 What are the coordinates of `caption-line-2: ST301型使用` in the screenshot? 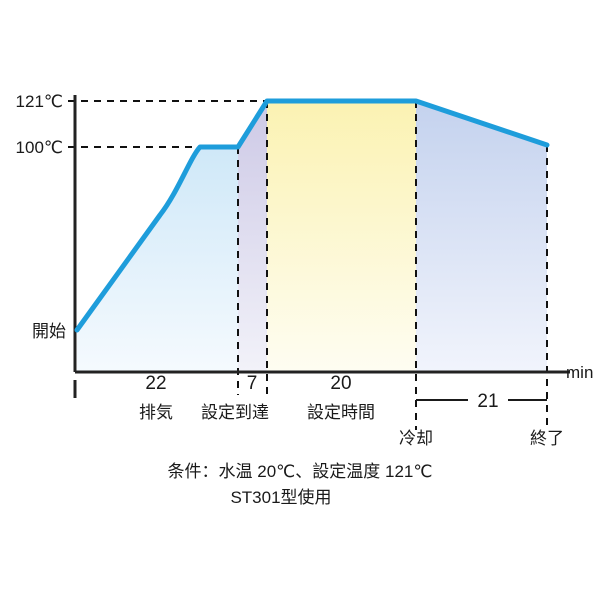 It's located at (280, 497).